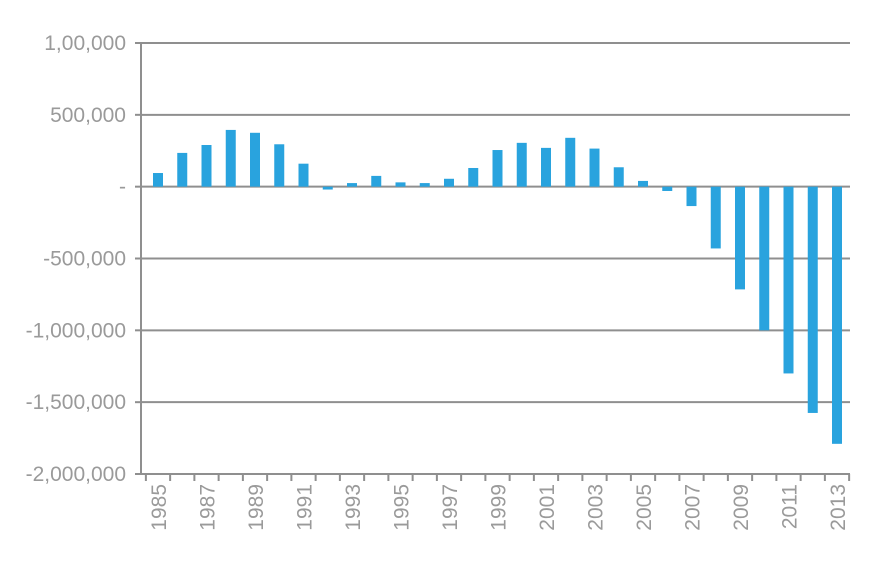 The image size is (880, 564). Describe the element at coordinates (693, 507) in the screenshot. I see `x-tick-label: 2007` at that location.